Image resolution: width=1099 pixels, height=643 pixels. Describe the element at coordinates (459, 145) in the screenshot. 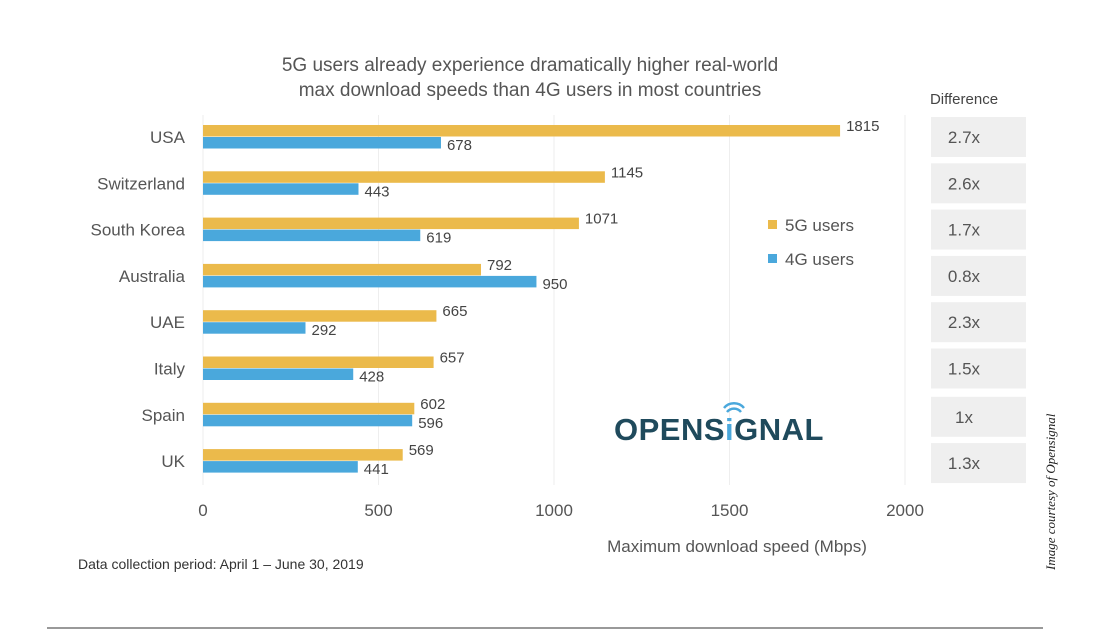

I see `data-label: 678` at that location.